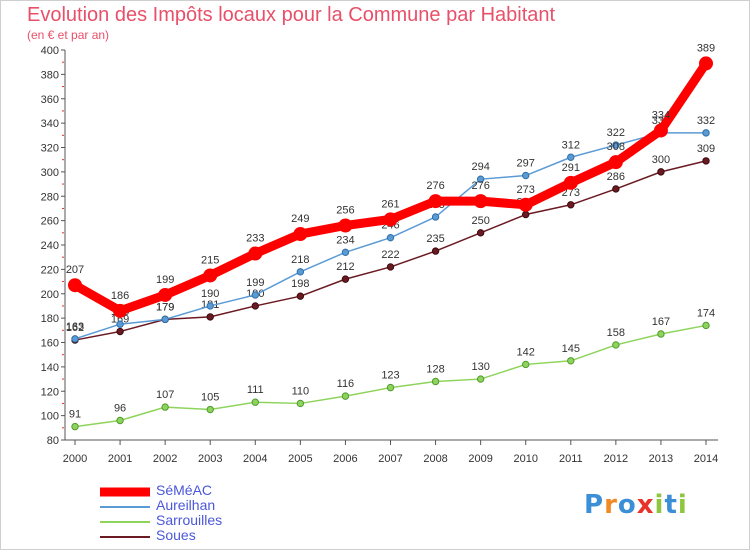  What do you see at coordinates (571, 168) in the screenshot?
I see `data-label: 291` at bounding box center [571, 168].